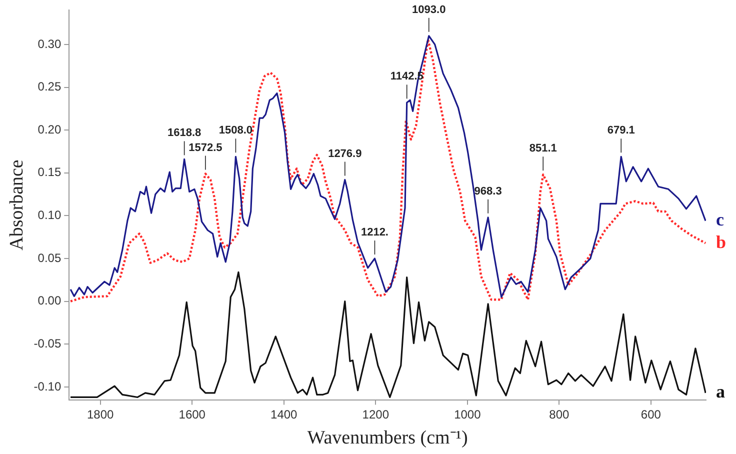  Describe the element at coordinates (345, 154) in the screenshot. I see `annotation: 1276.9` at that location.